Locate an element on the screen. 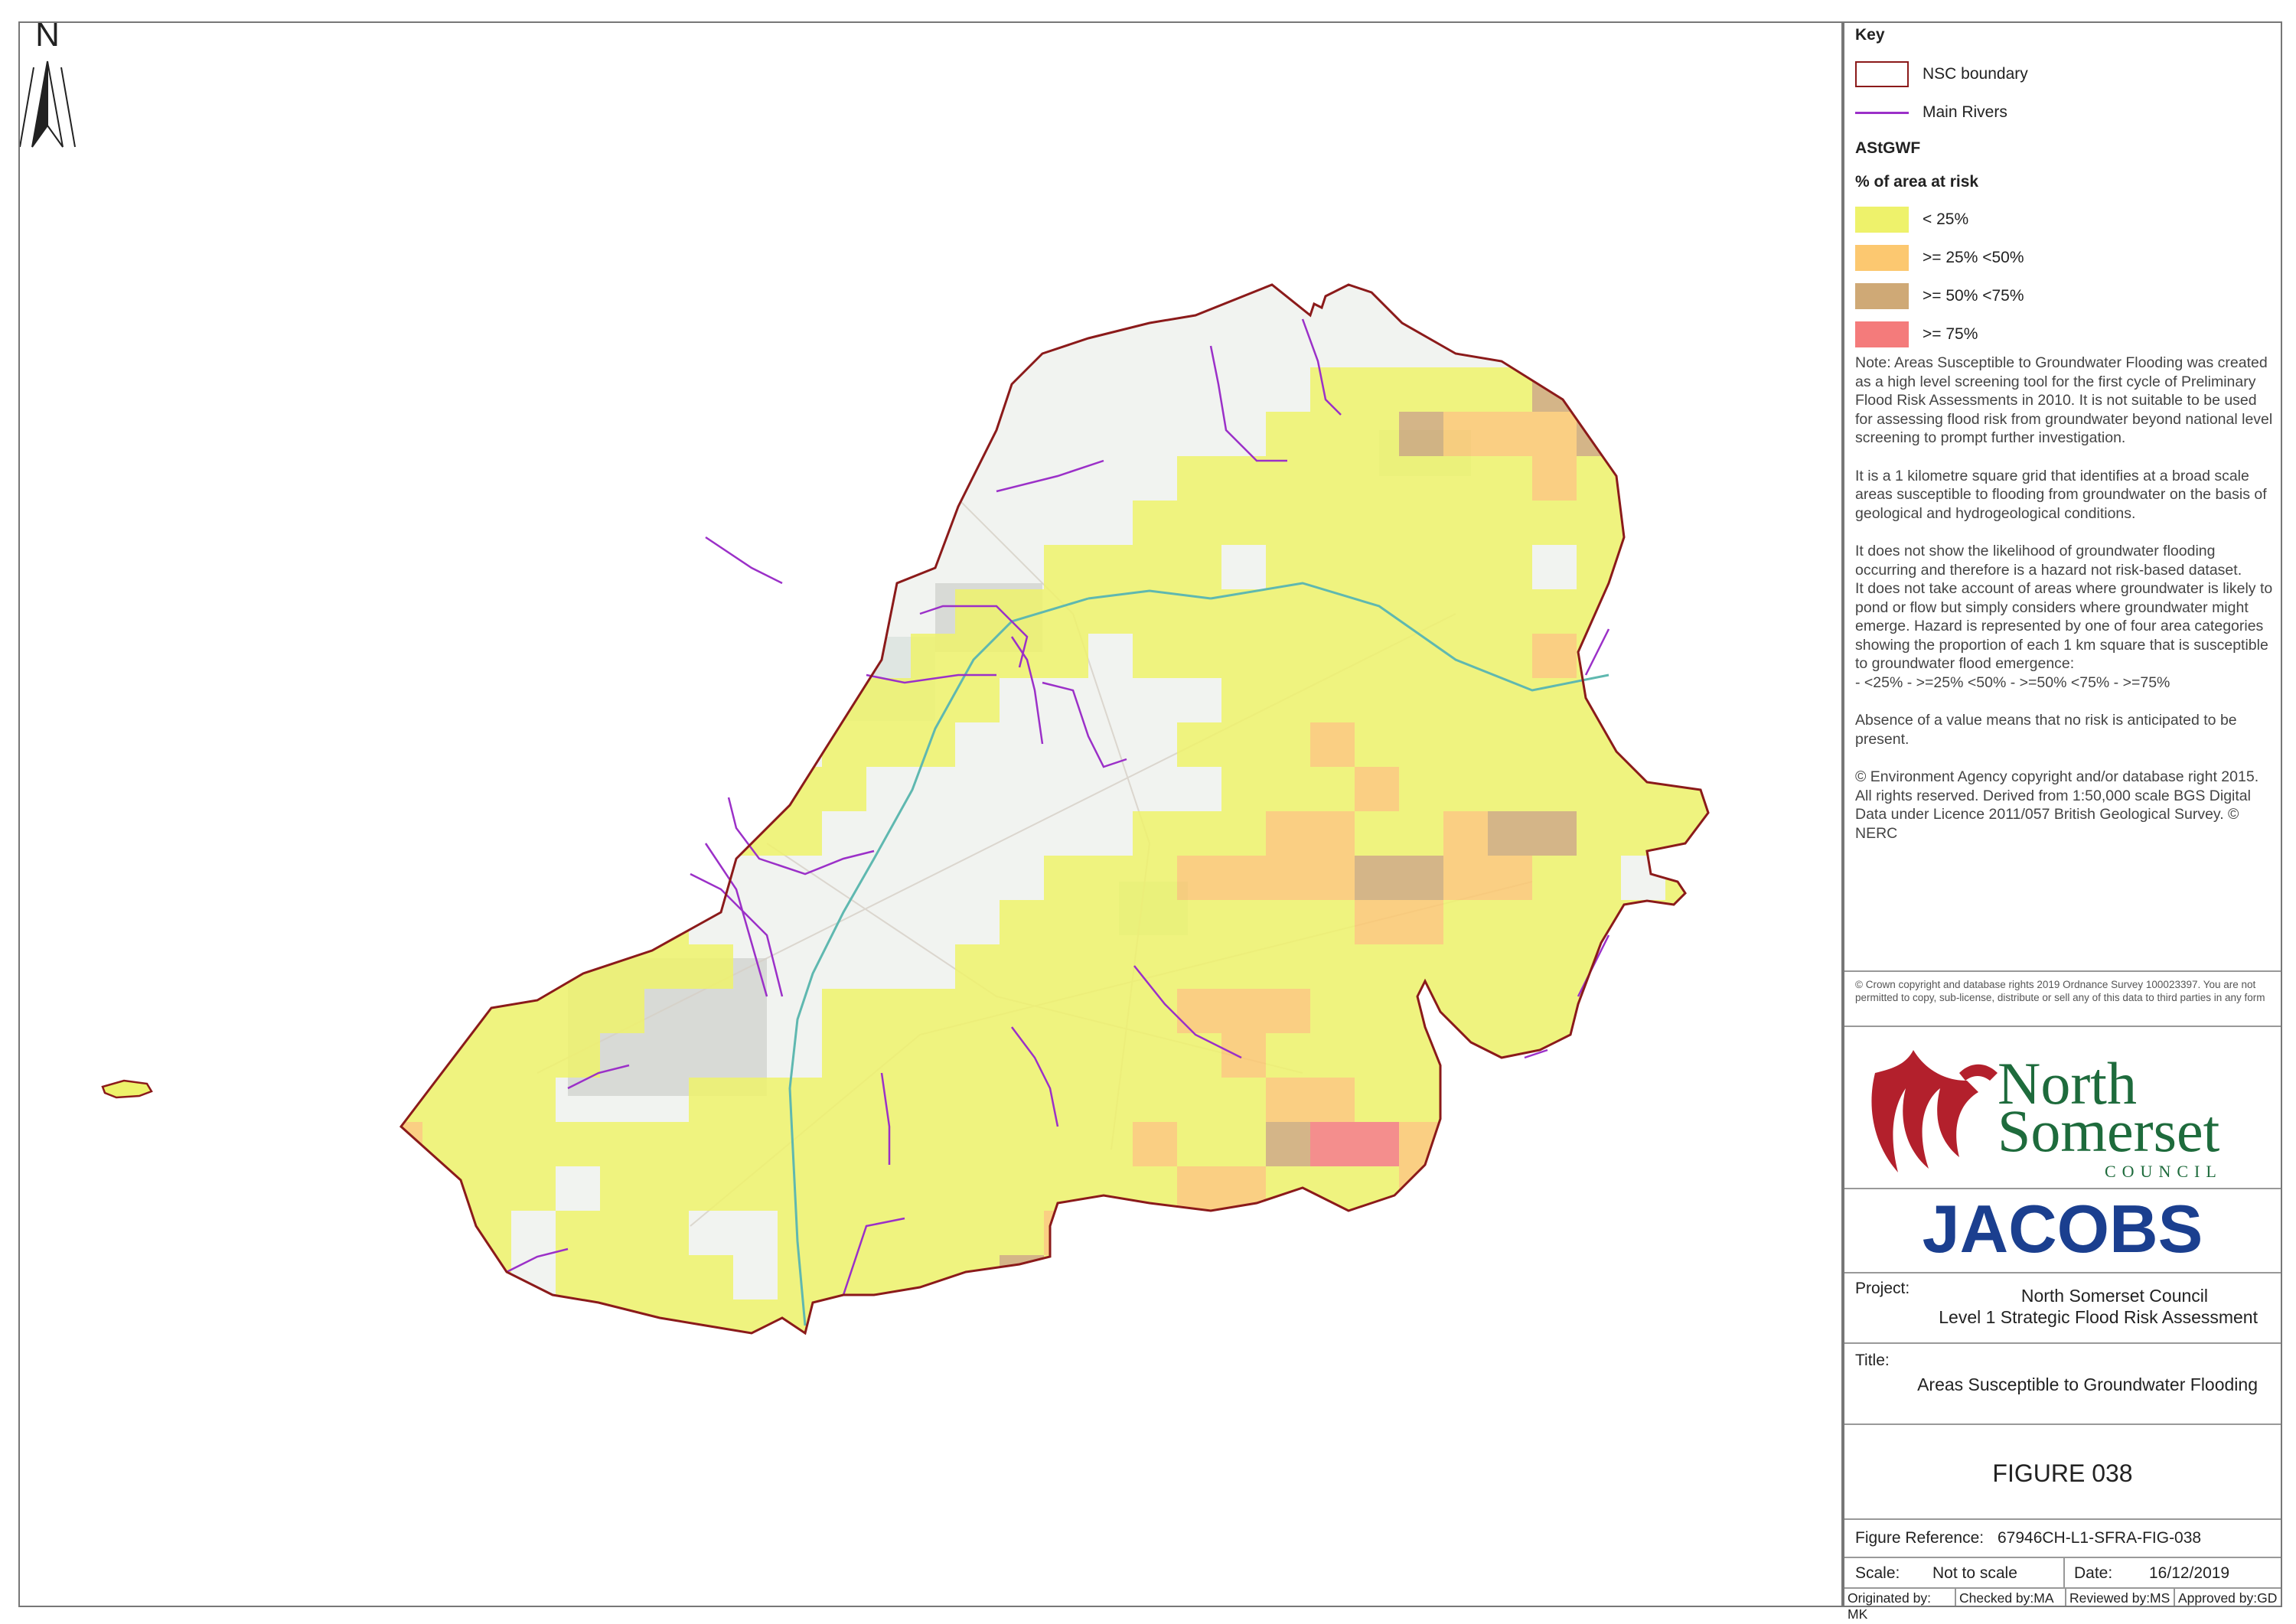 This screenshot has height=1624, width=2296. nsc-logo-line1: North is located at coordinates (2067, 1083).